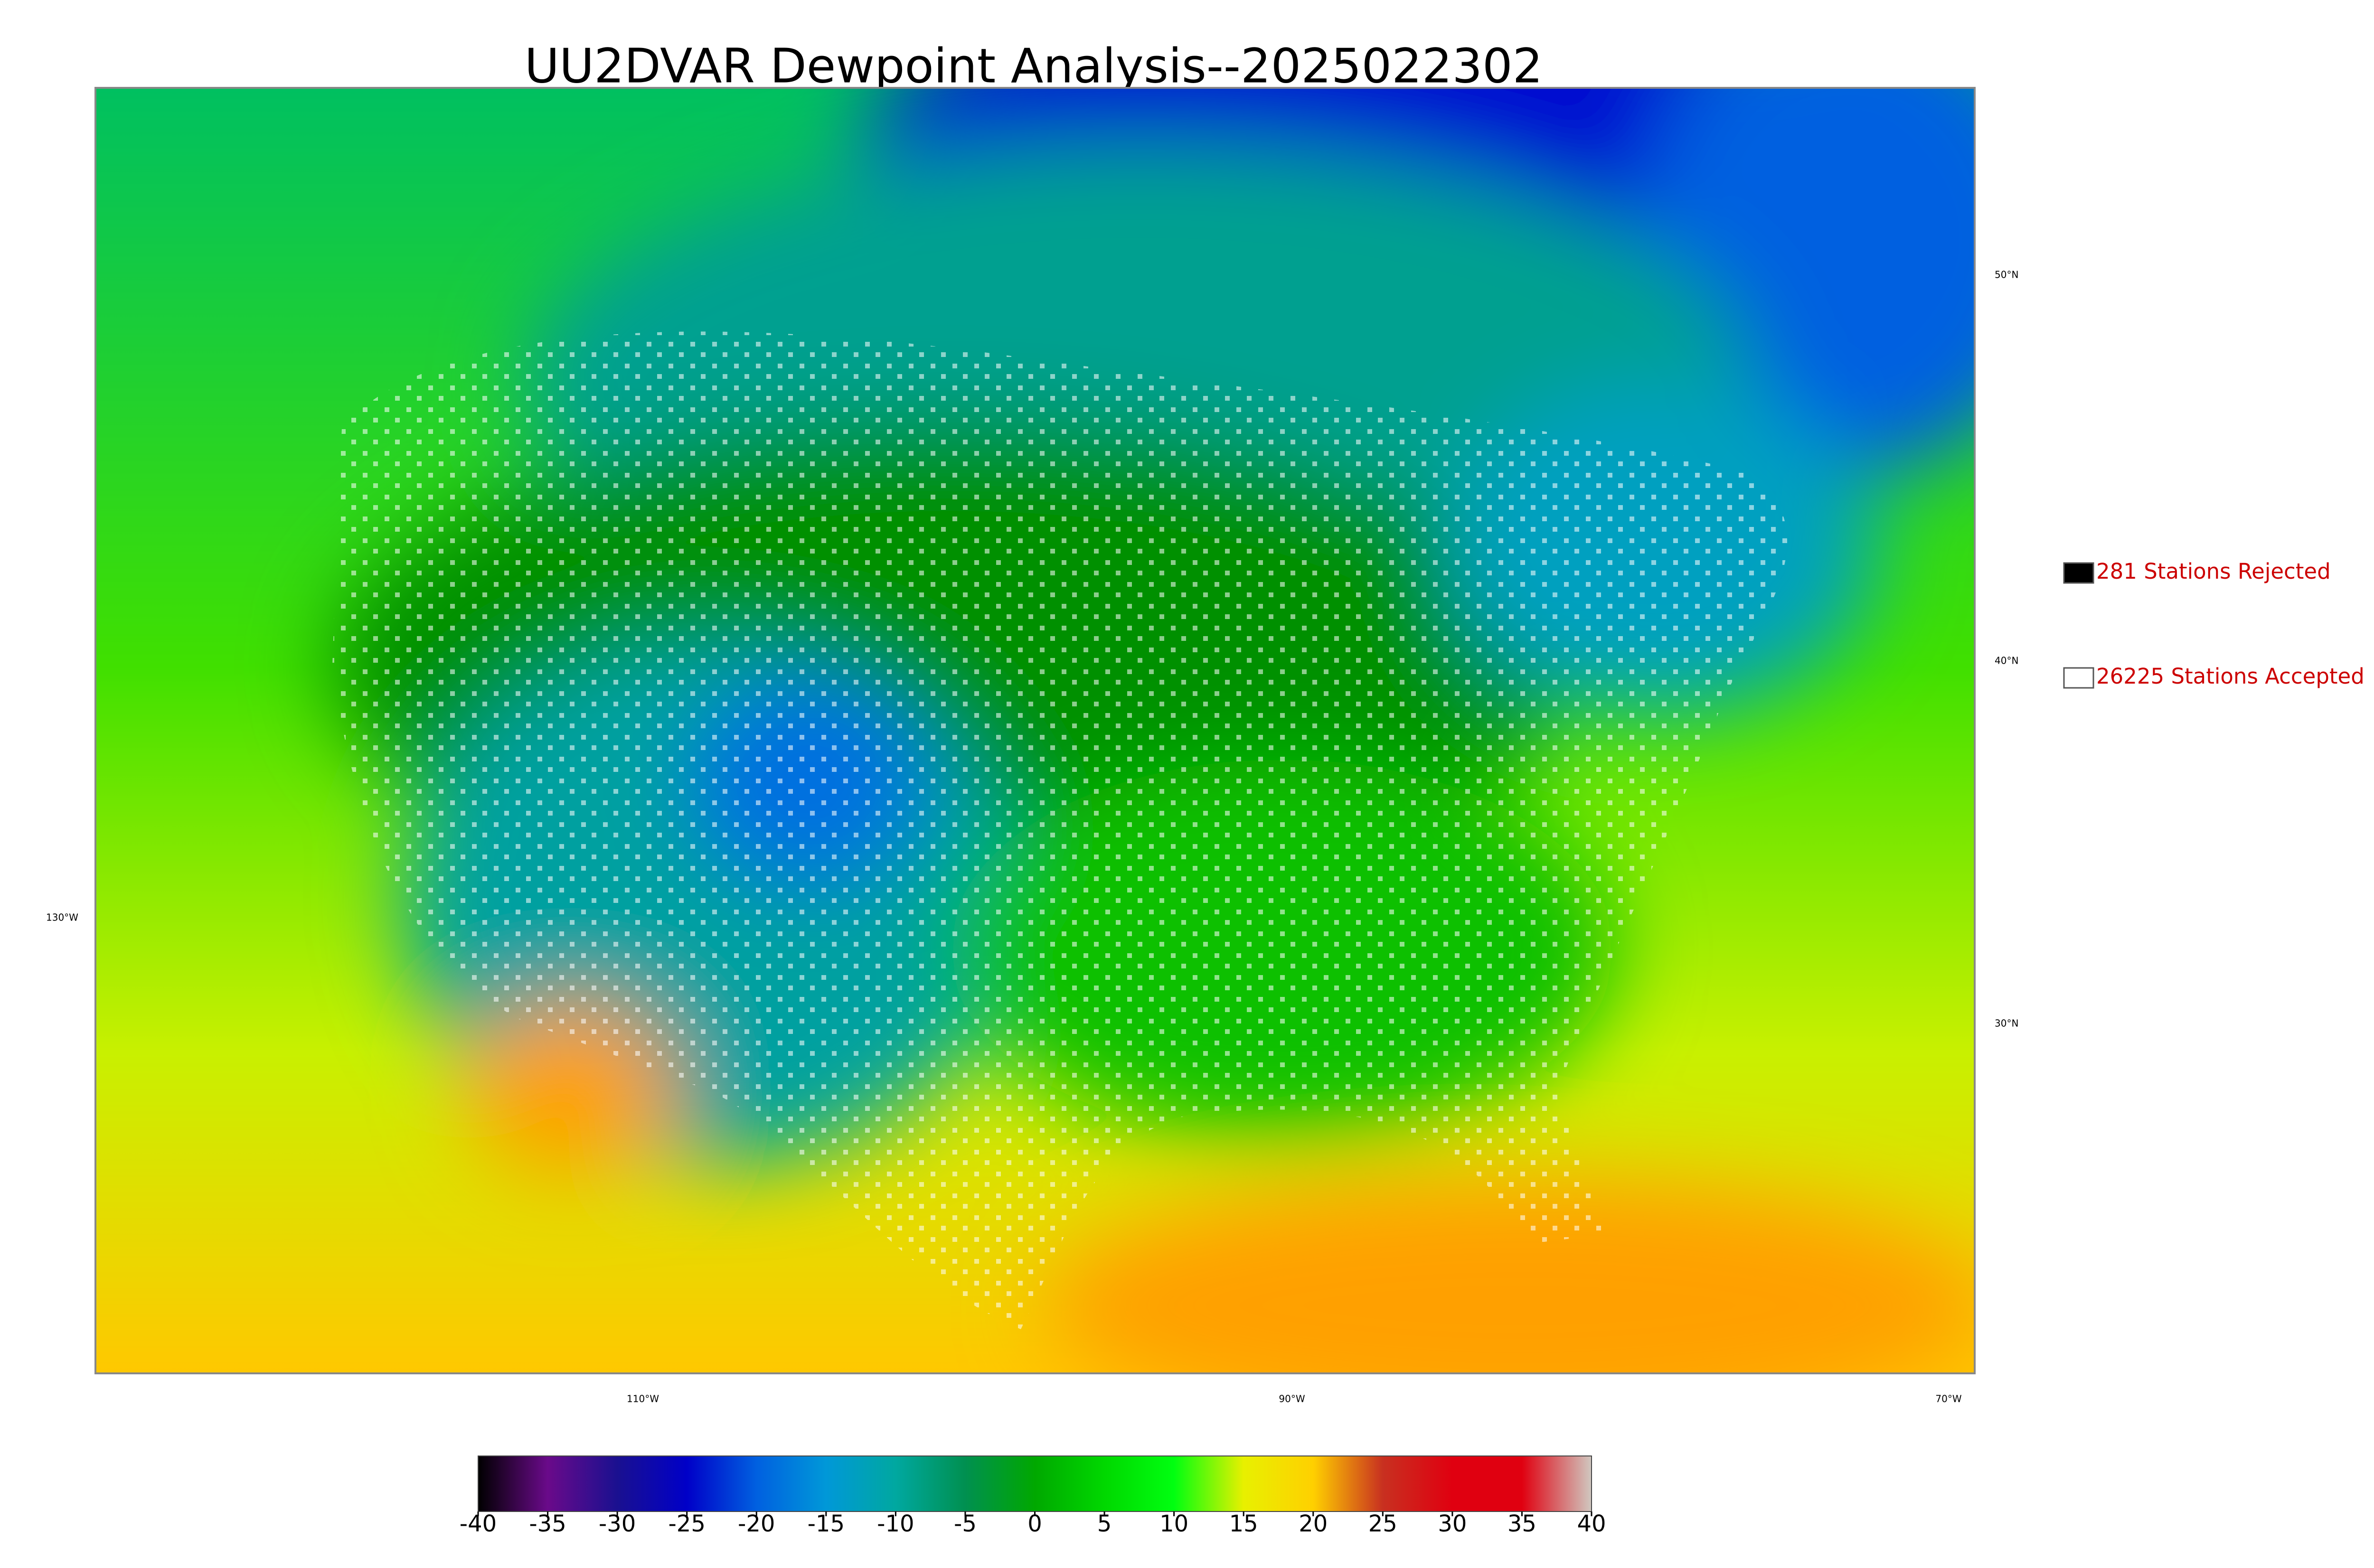  I want to click on colorbar-tick-label: 0, so click(1034, 1524).